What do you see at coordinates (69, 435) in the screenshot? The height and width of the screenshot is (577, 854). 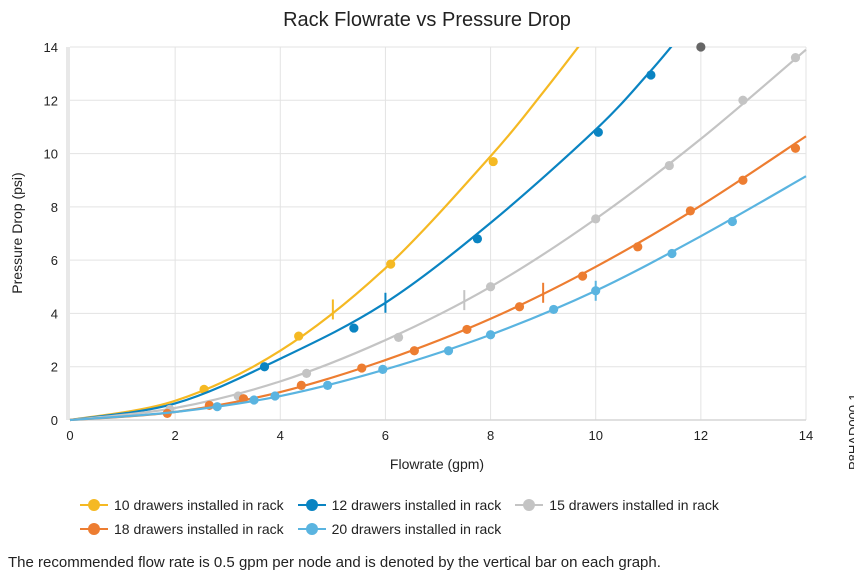 I see `x-tick-label: 0` at bounding box center [69, 435].